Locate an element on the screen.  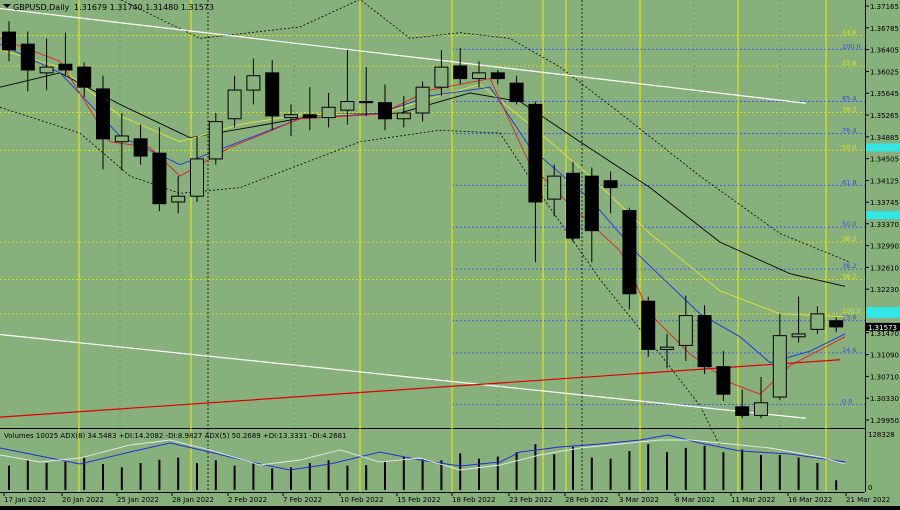
fib-level-label: 100.0 is located at coordinates (851, 46).